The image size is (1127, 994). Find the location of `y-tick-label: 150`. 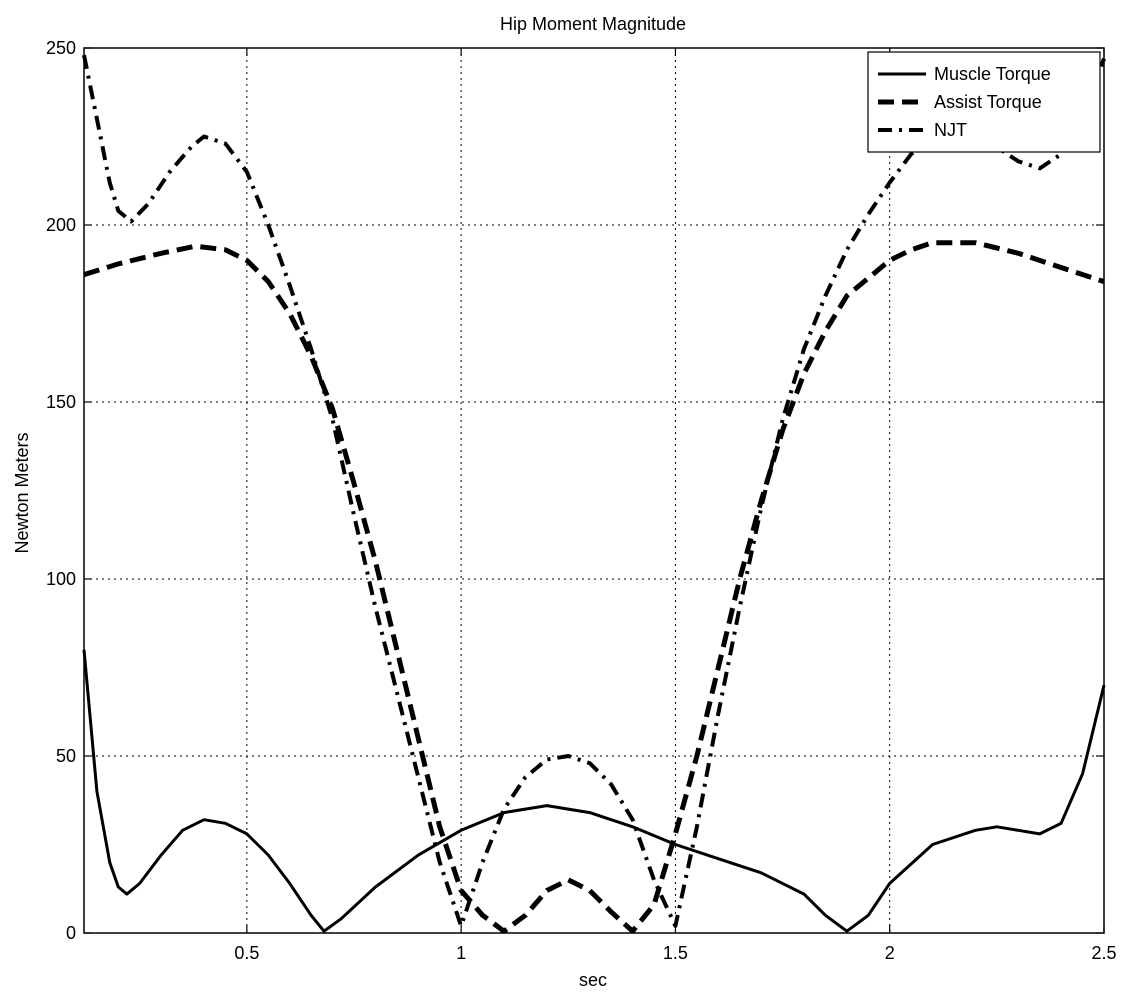

y-tick-label: 150 is located at coordinates (61, 402).